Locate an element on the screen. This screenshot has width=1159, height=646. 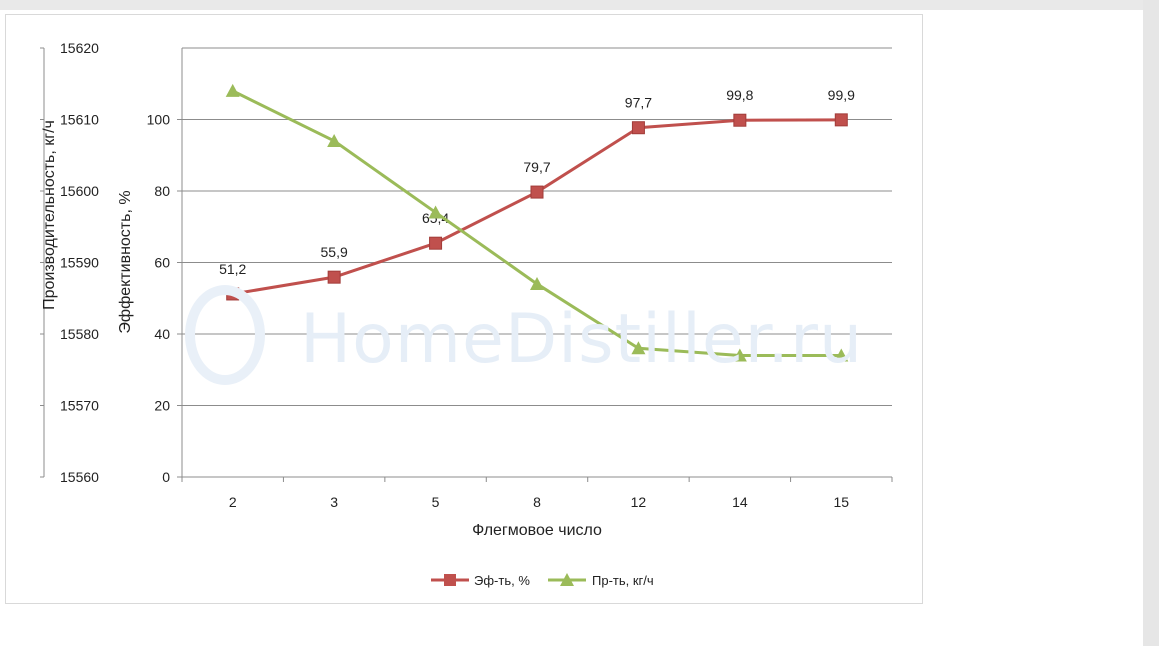
legend-marker-efficiency is located at coordinates (450, 580).